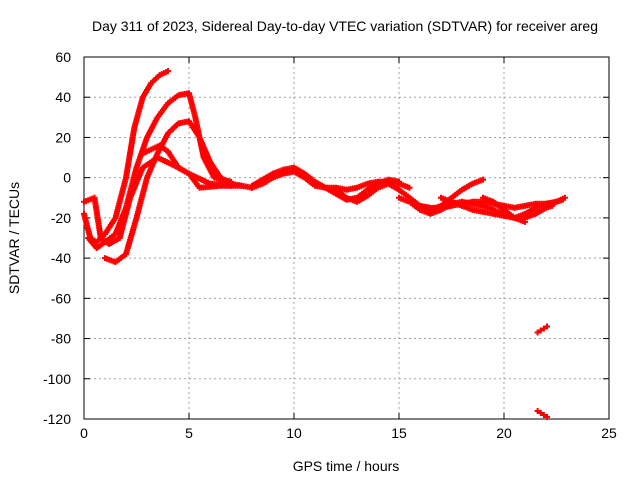 The height and width of the screenshot is (480, 640). What do you see at coordinates (504, 433) in the screenshot?
I see `x-tick-label: 20` at bounding box center [504, 433].